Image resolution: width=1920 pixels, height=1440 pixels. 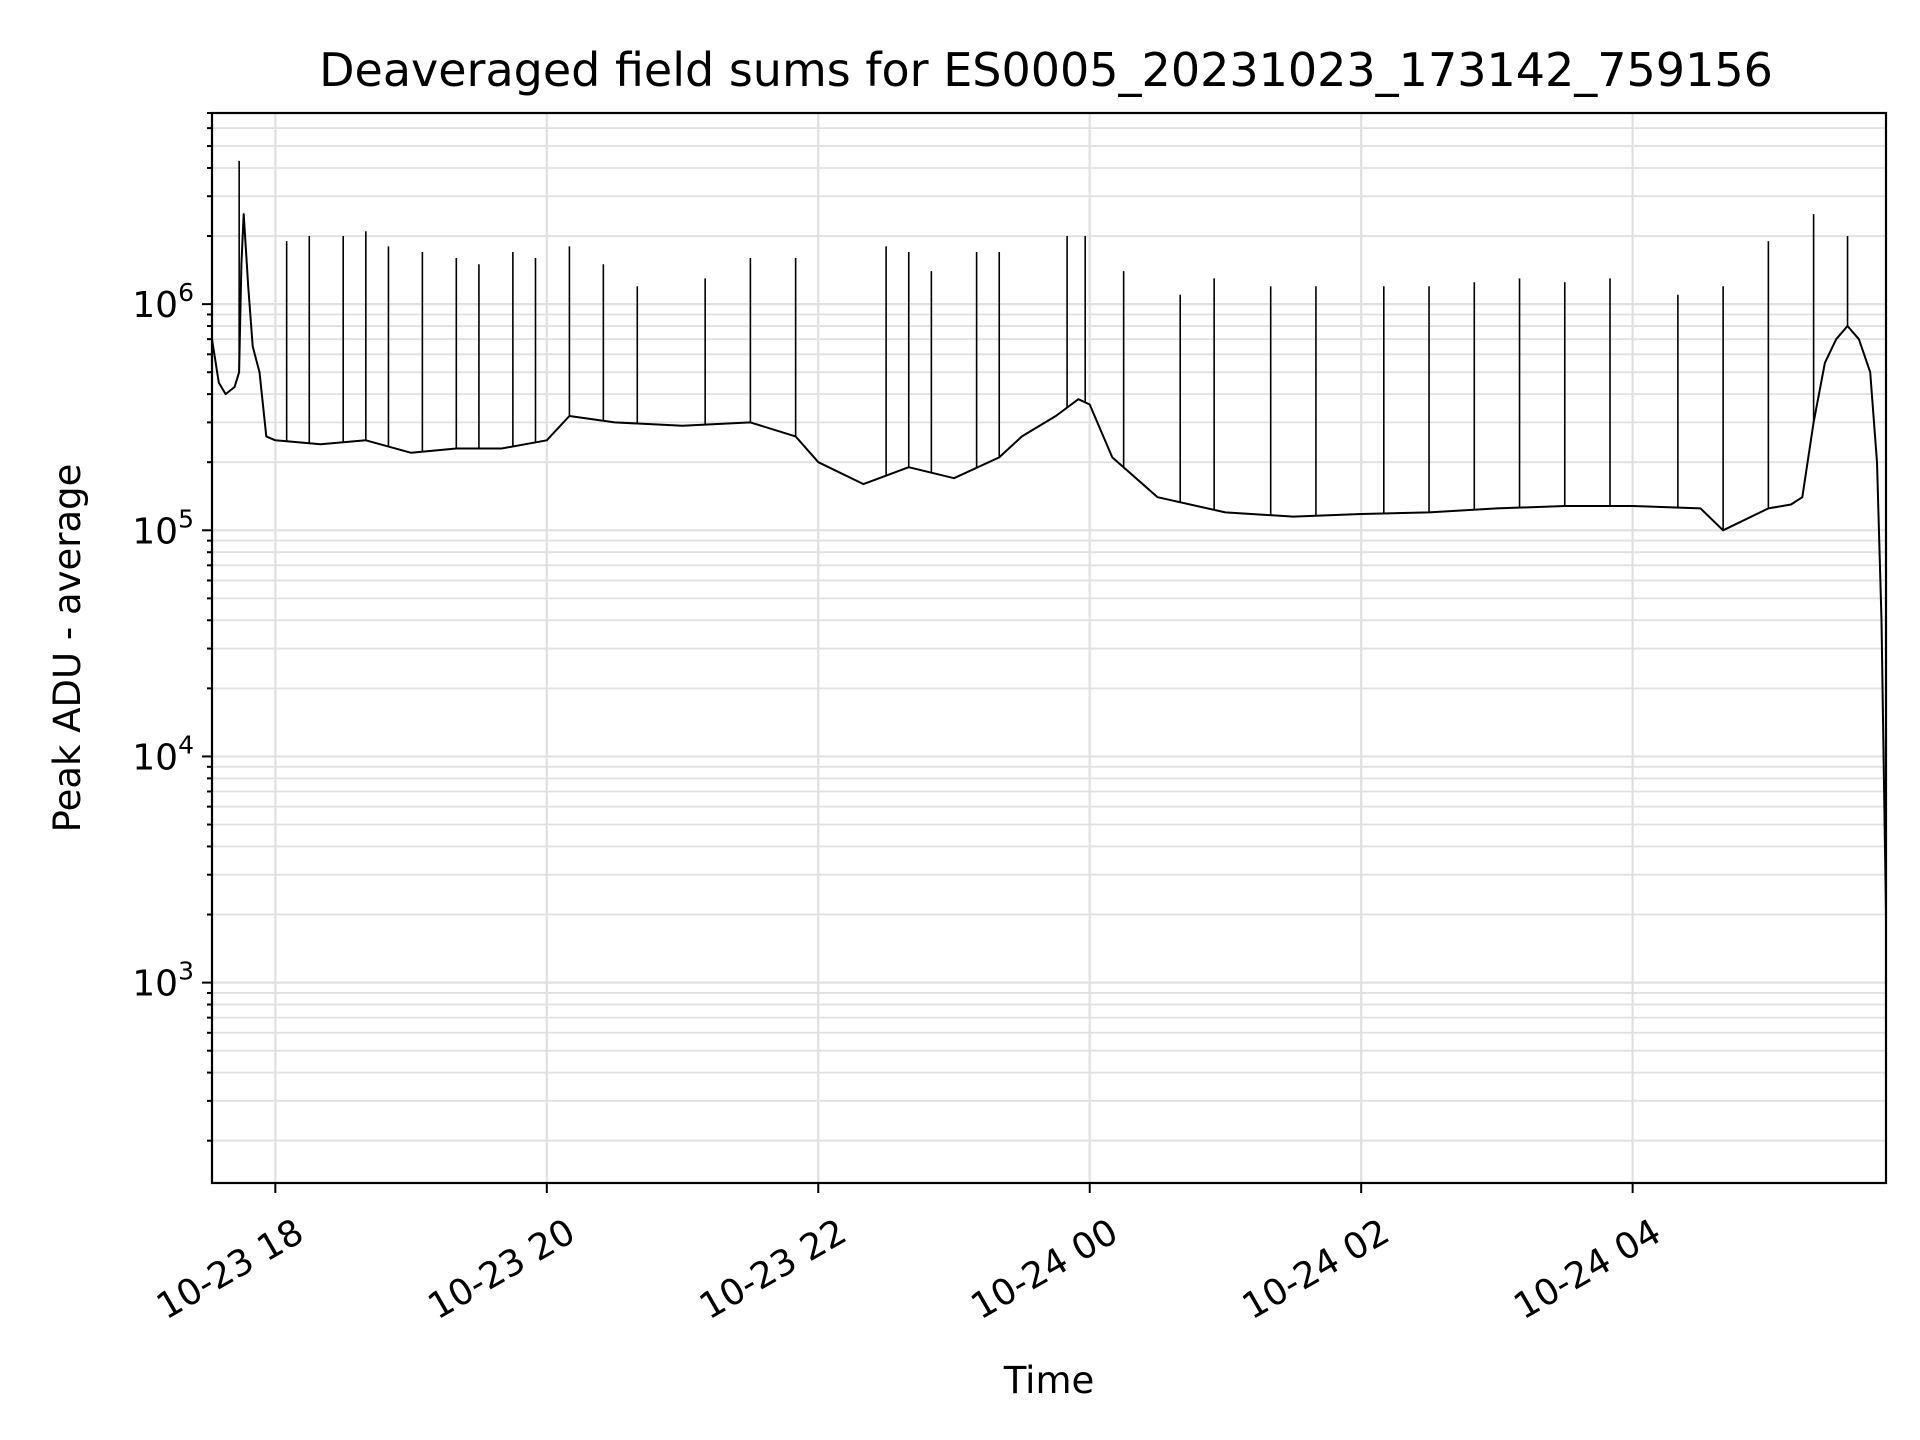 I want to click on y-tick-label: 10³, so click(x=163, y=981).